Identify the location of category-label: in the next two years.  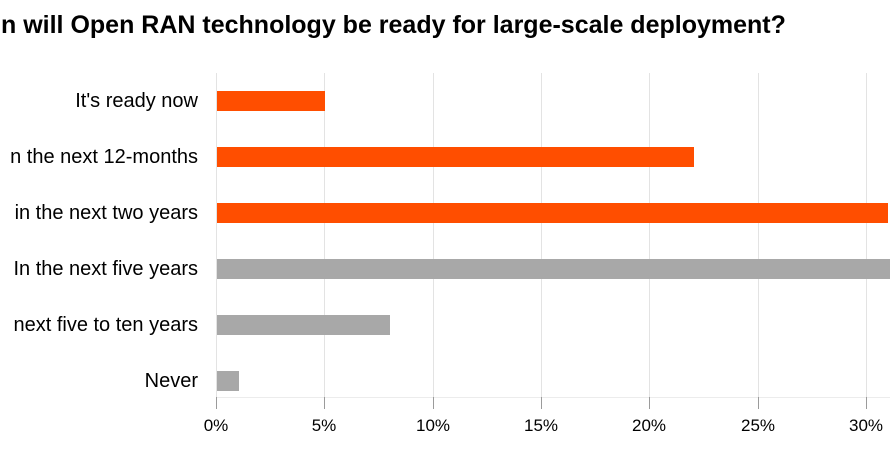
(99, 213).